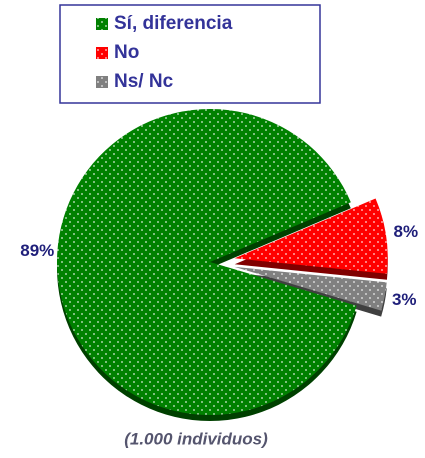 This screenshot has width=425, height=458. Describe the element at coordinates (404, 299) in the screenshot. I see `data-label: 3%` at that location.